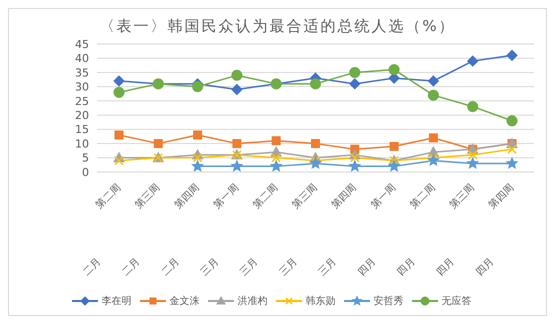 The width and height of the screenshot is (555, 324). I want to click on y-tick-label: 40, so click(82, 59).